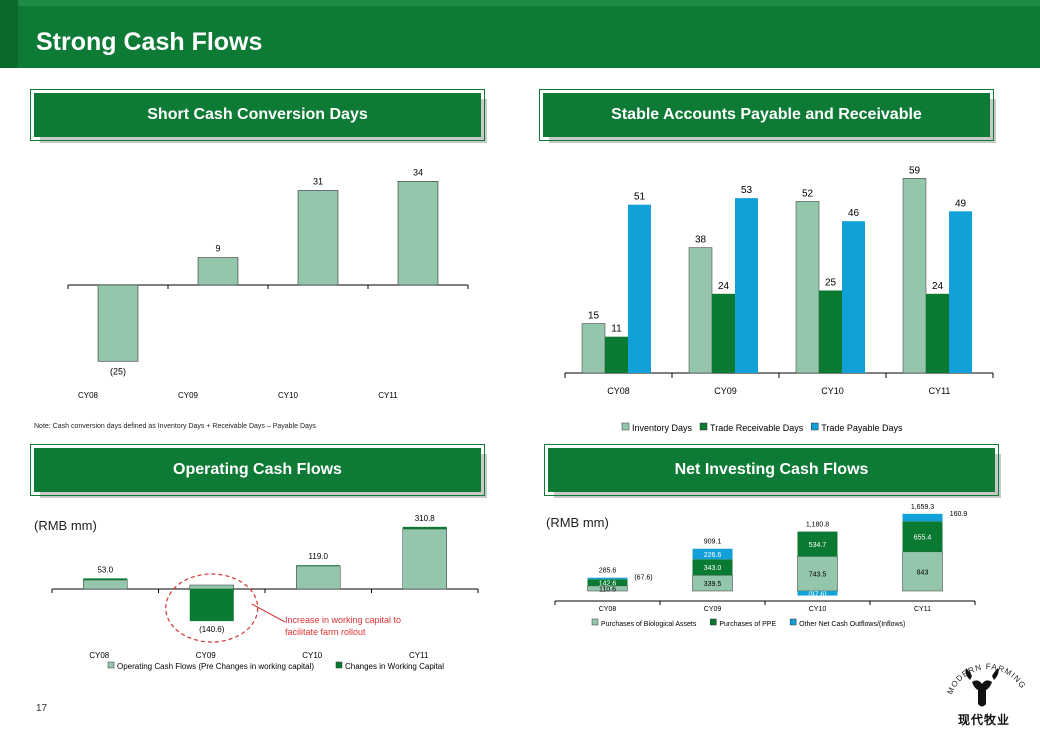 The height and width of the screenshot is (735, 1040). What do you see at coordinates (318, 181) in the screenshot?
I see `ccd-value-label: 31` at bounding box center [318, 181].